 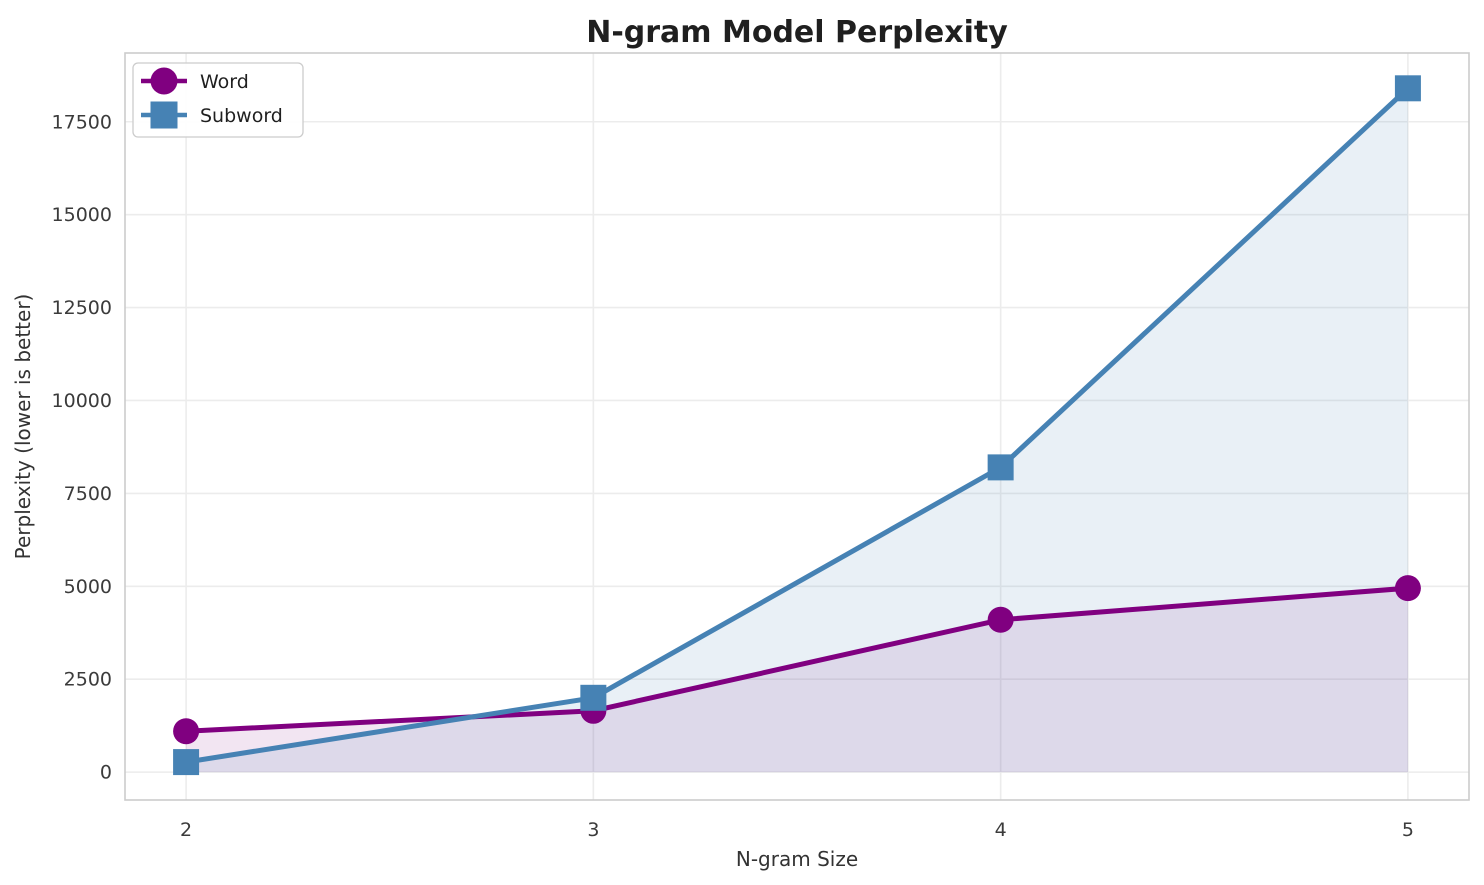 What do you see at coordinates (23, 427) in the screenshot?
I see `y-axis-label: Perplexity (lower is better)` at bounding box center [23, 427].